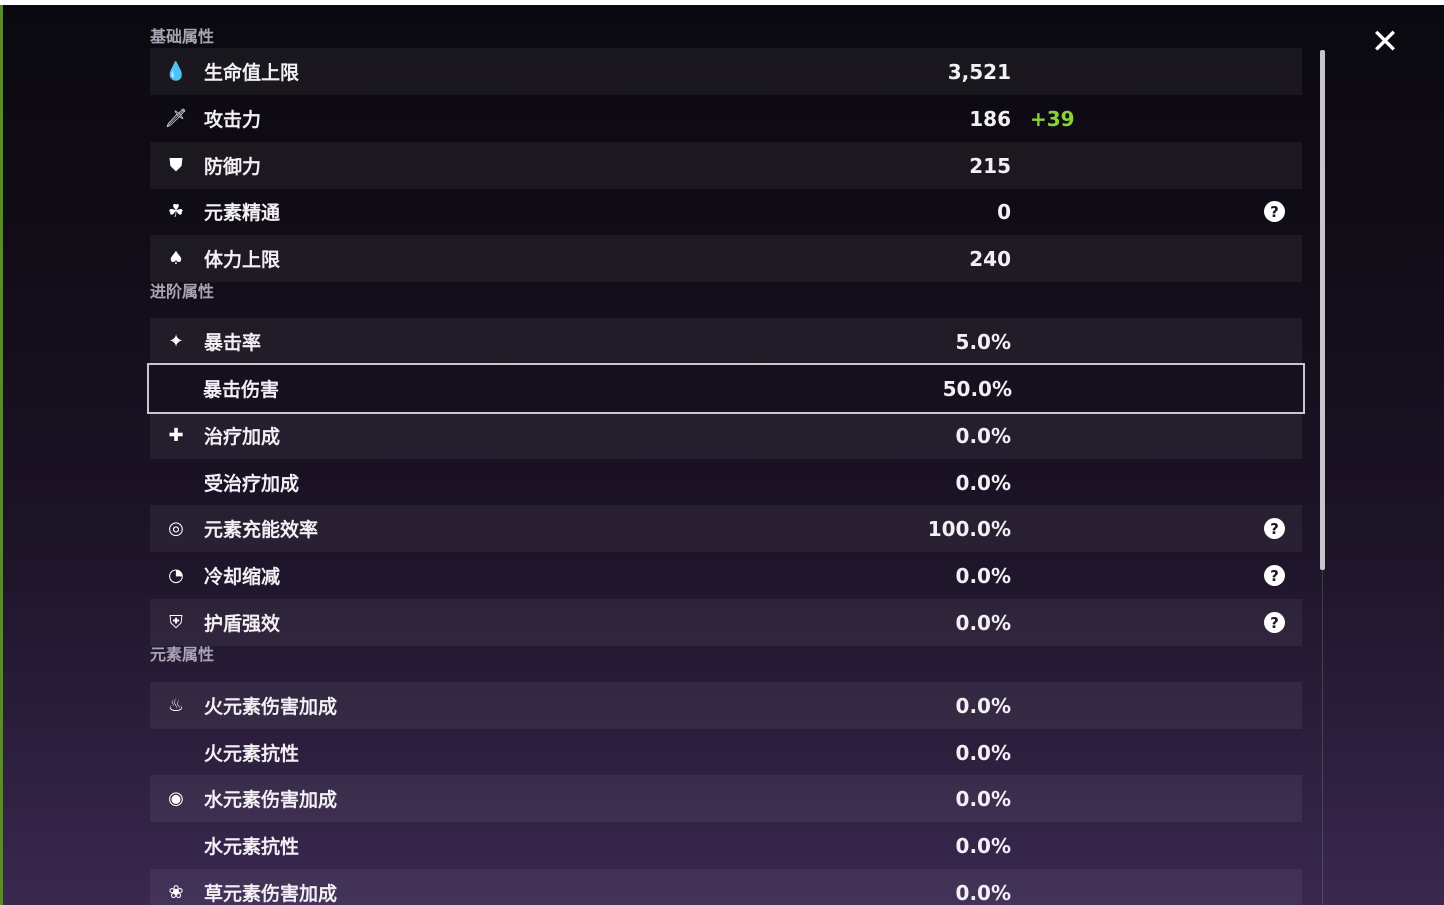 This screenshot has width=1444, height=905. Describe the element at coordinates (726, 705) in the screenshot. I see `stat-row: ♨ 火元素伤害加成 0.0%` at that location.